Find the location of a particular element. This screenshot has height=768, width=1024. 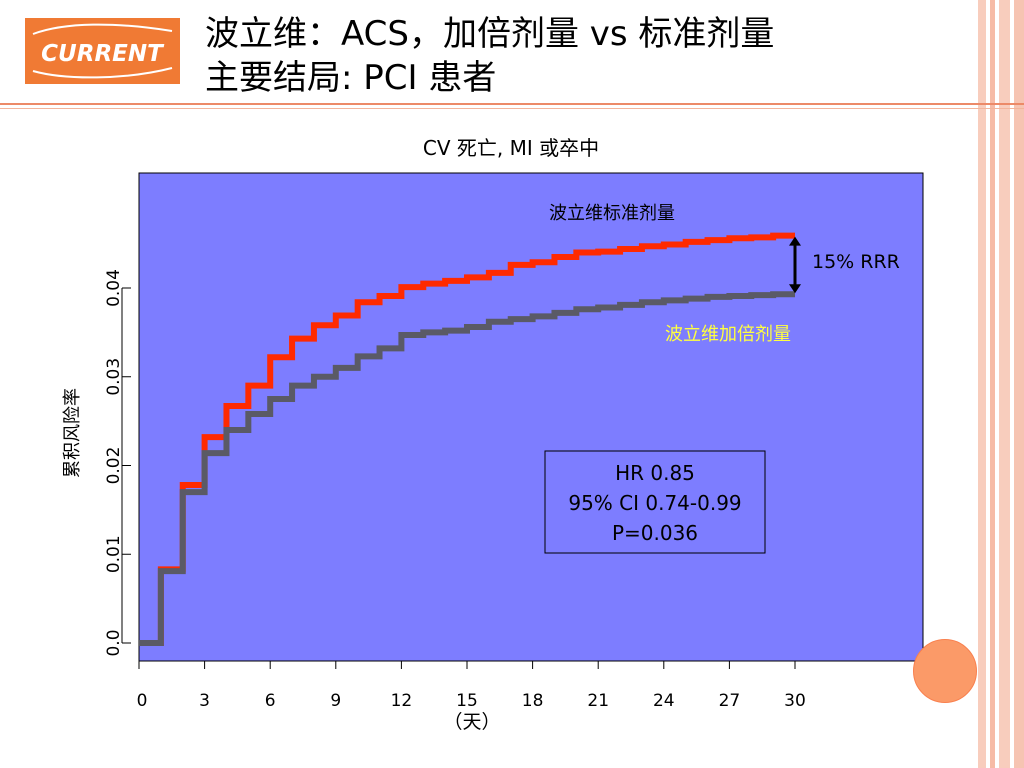

stats-box is located at coordinates (655, 502).